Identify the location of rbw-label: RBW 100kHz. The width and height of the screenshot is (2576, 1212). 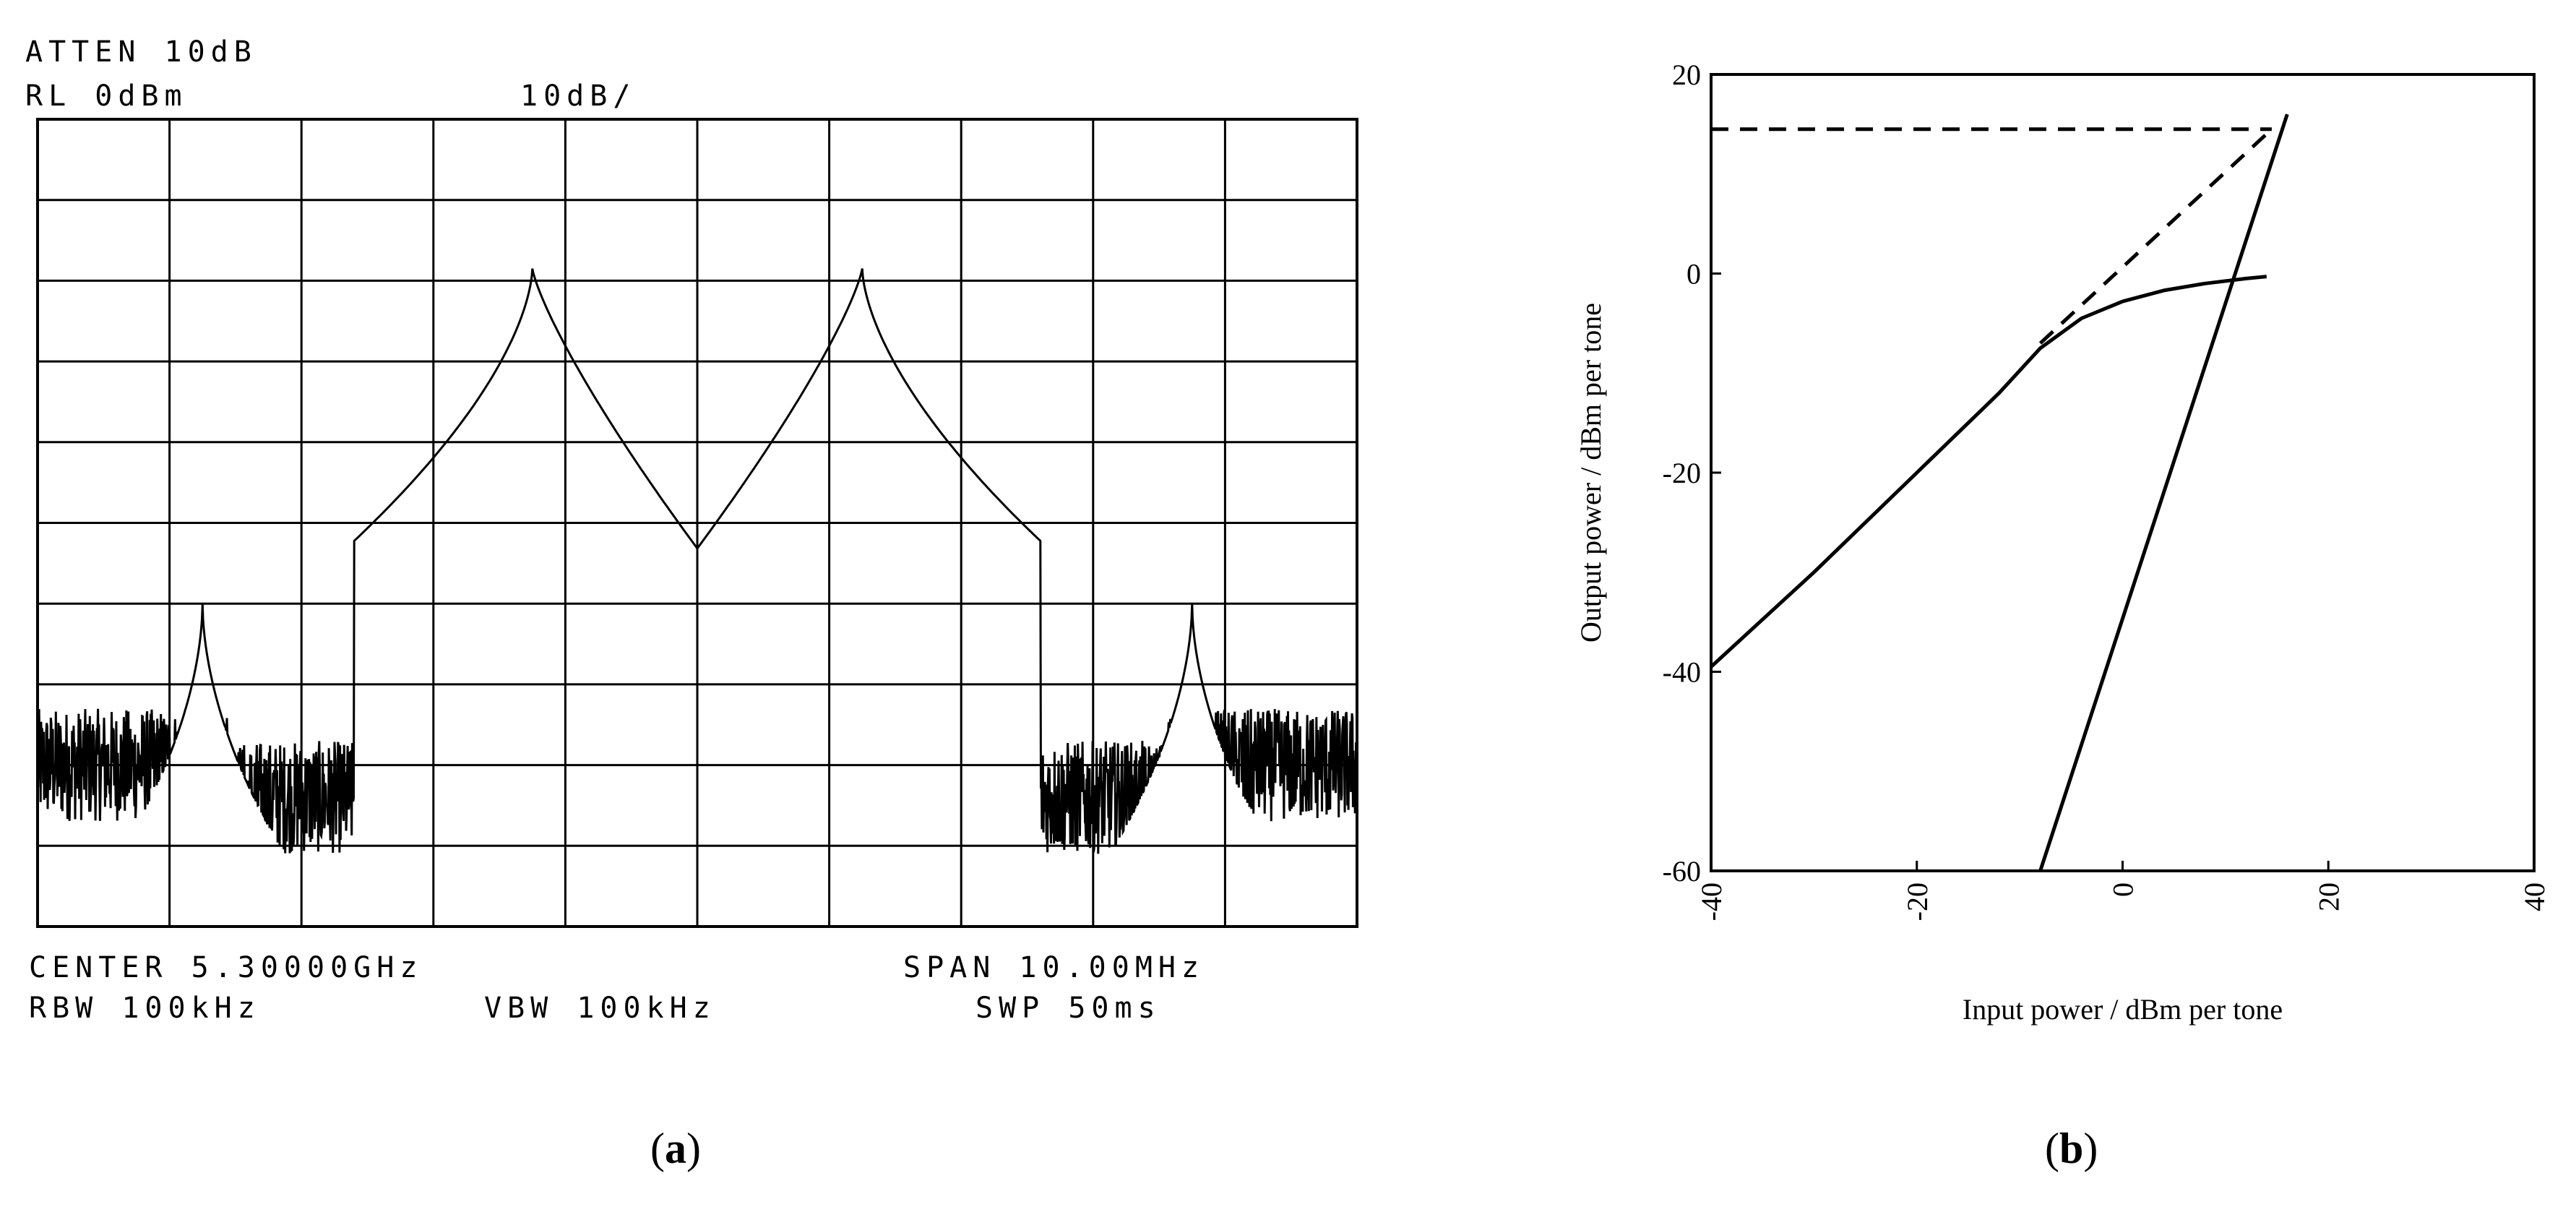
(145, 1008).